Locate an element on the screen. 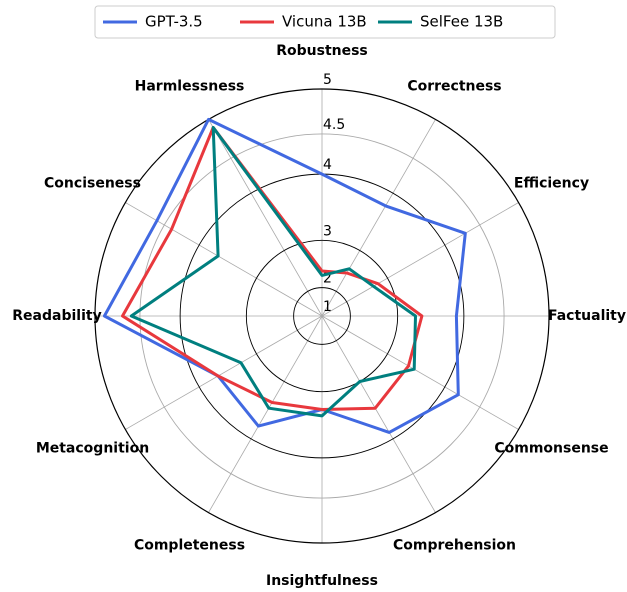 This screenshot has height=592, width=627. category-label: Efficiency is located at coordinates (551, 184).